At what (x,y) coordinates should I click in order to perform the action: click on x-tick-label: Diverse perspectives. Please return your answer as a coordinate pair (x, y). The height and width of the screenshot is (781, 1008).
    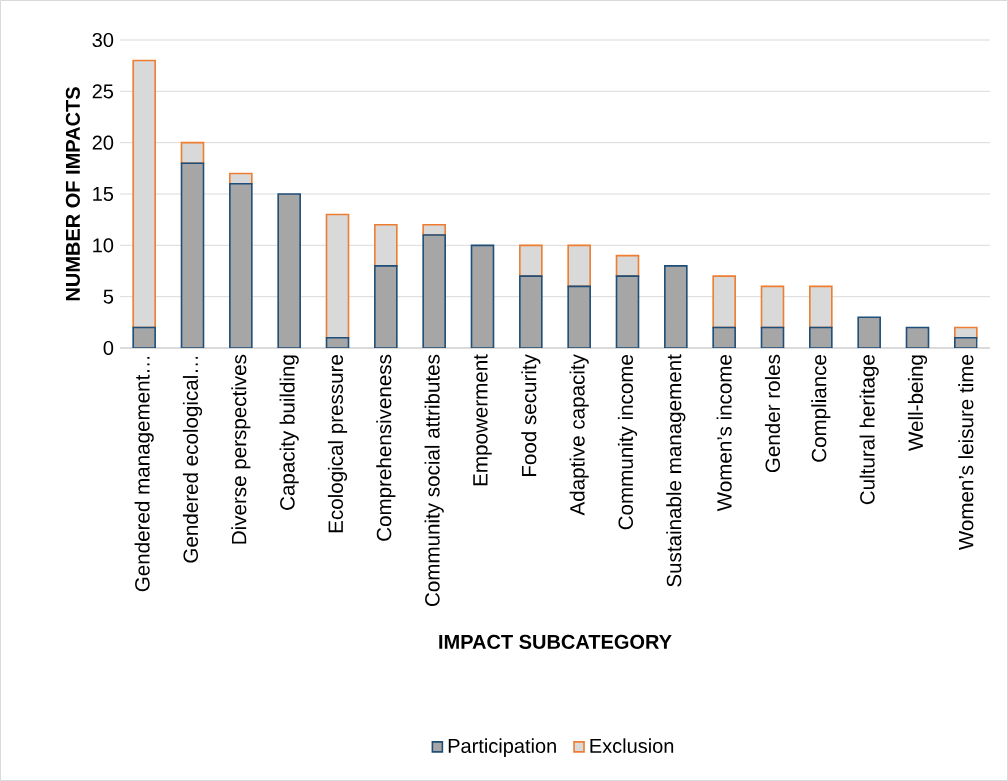
    Looking at the image, I should click on (241, 449).